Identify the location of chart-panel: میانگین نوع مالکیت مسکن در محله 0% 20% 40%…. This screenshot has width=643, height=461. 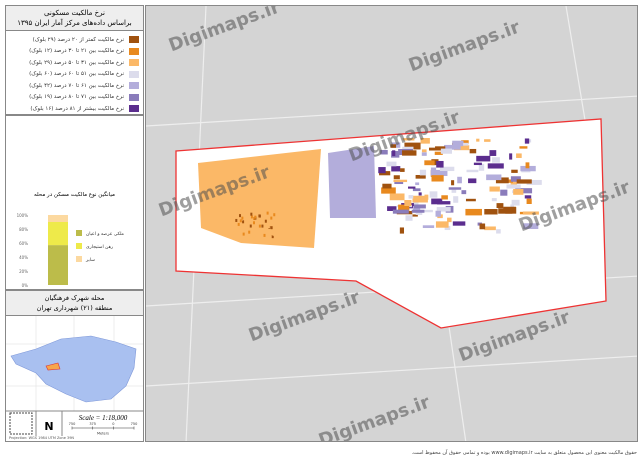
(74, 202).